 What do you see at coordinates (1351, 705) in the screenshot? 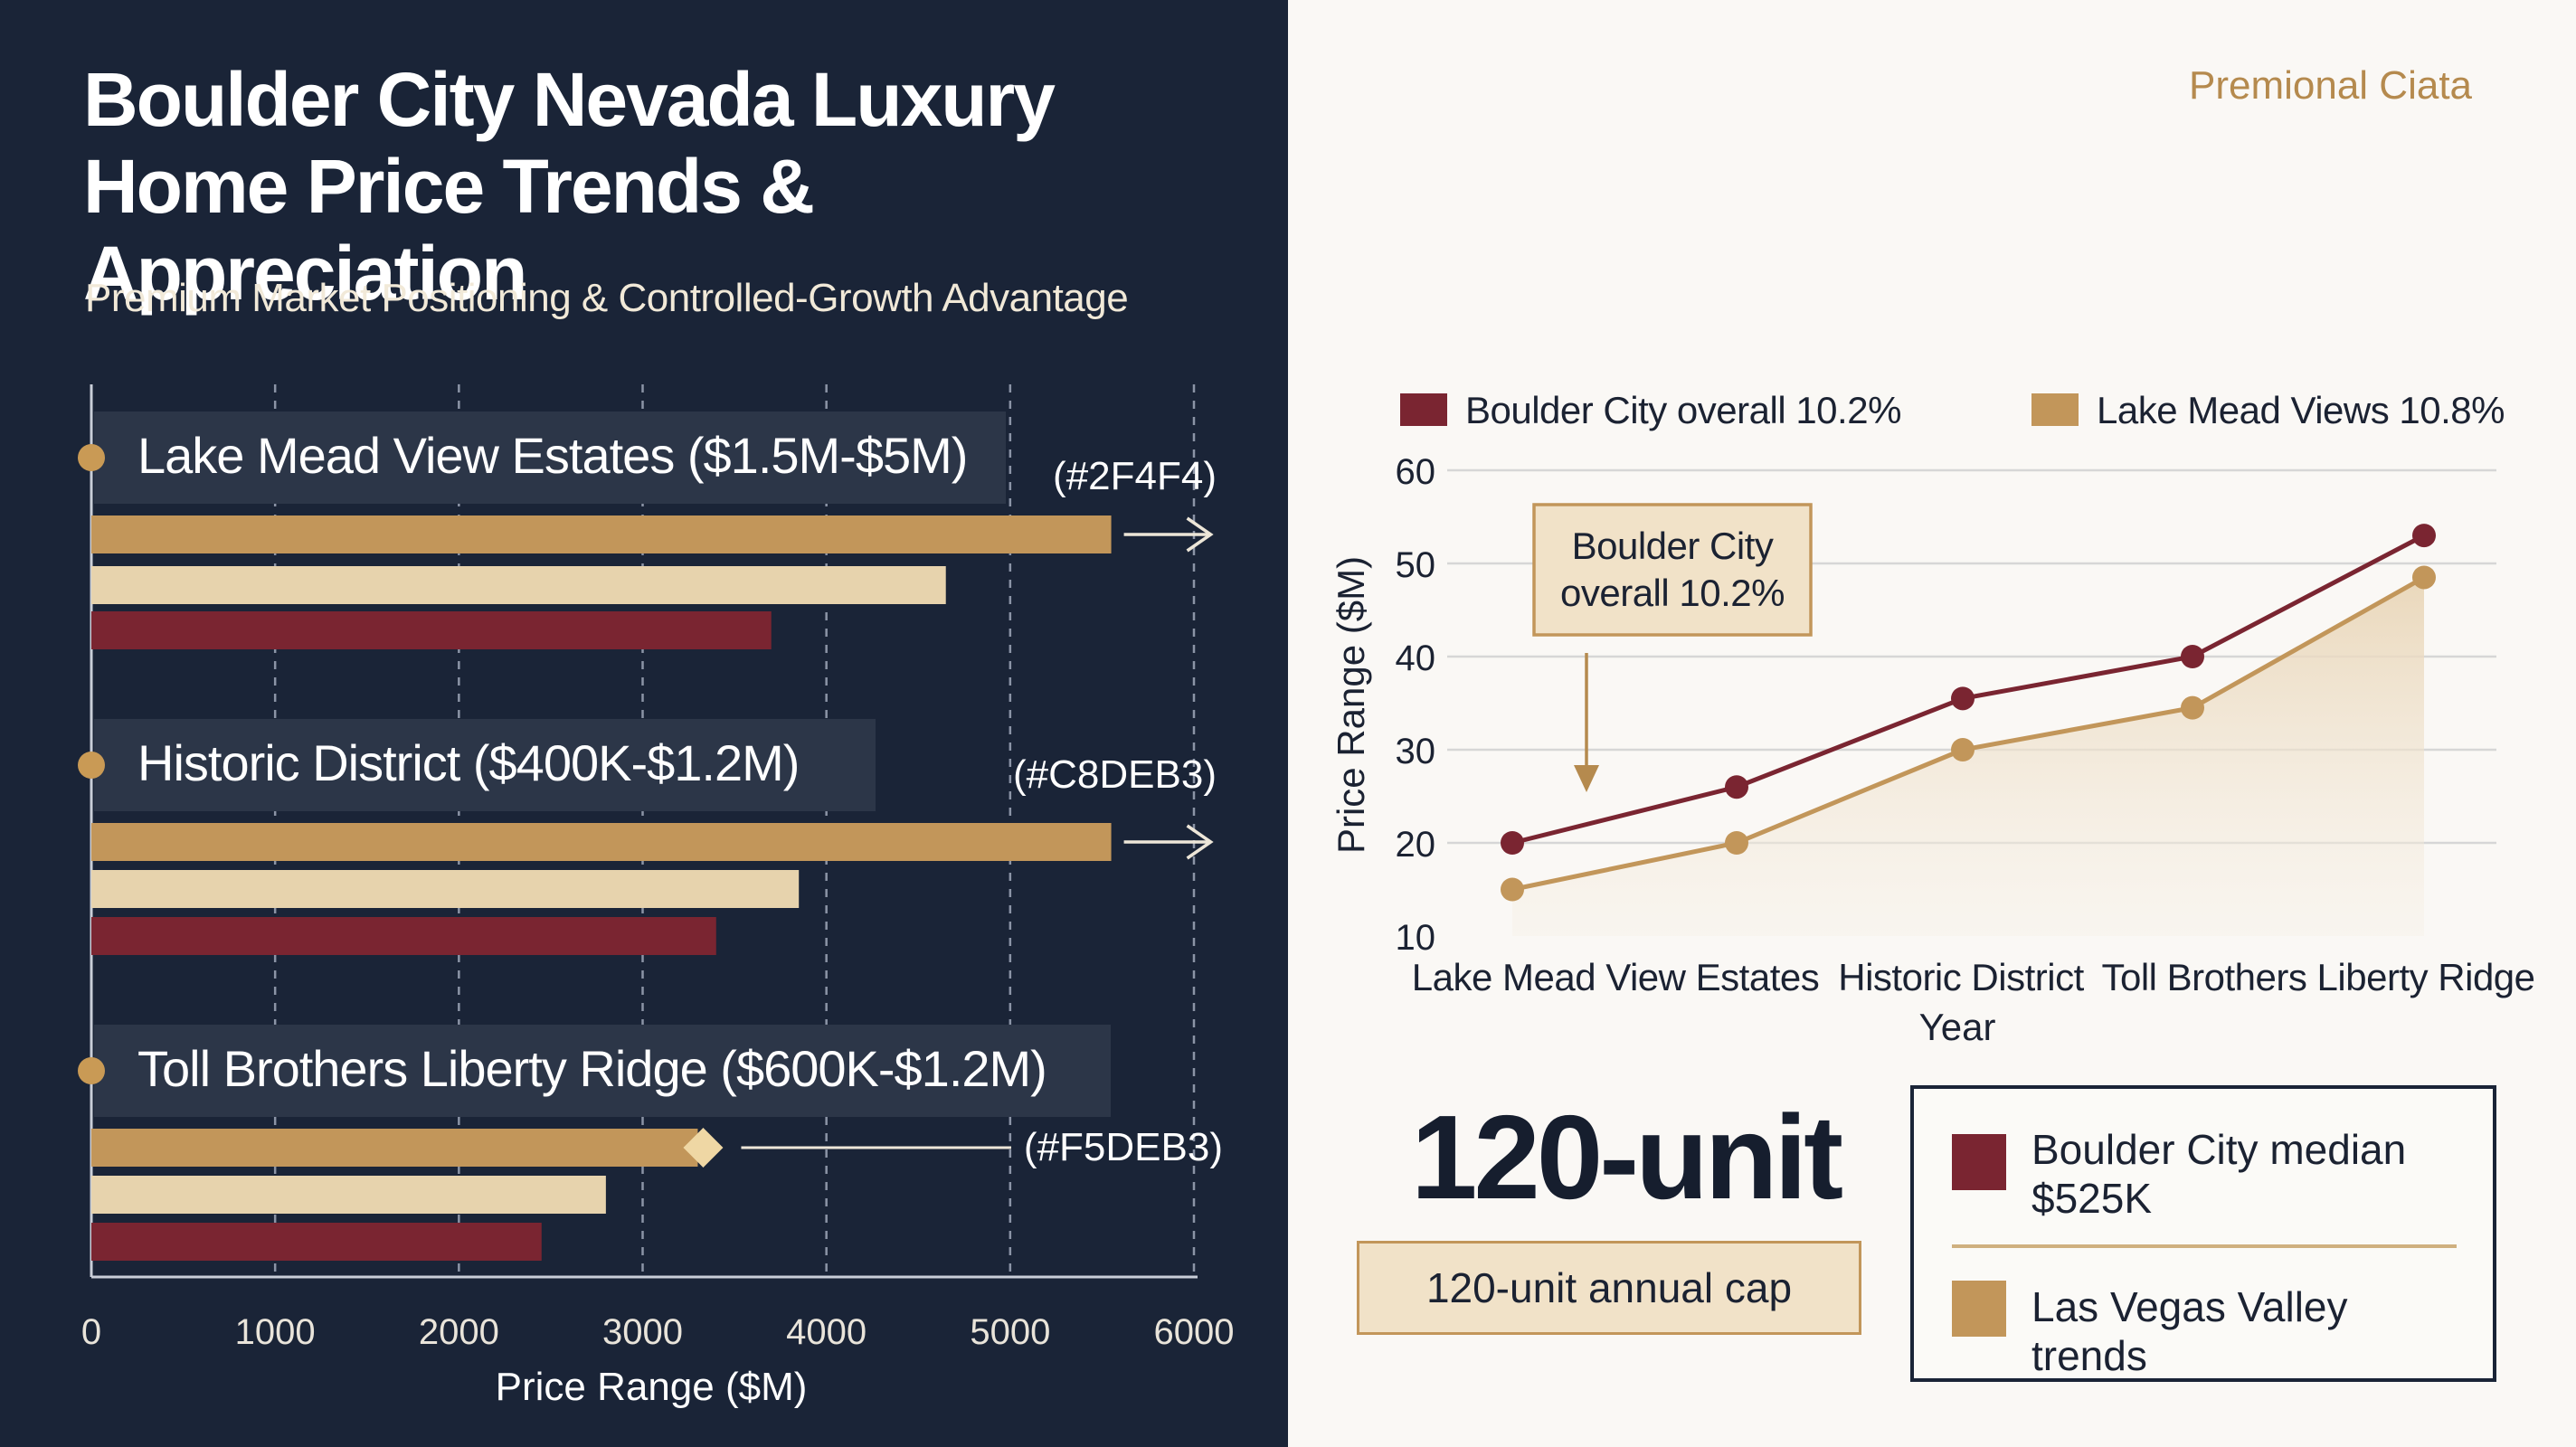
I see `y-axis-label: Price Range ($M)` at bounding box center [1351, 705].